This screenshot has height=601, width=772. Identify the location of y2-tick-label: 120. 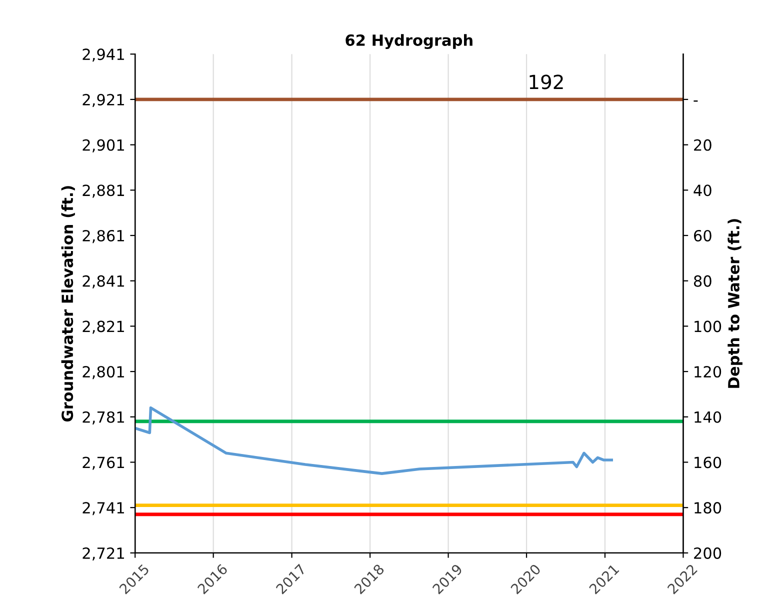
(708, 372).